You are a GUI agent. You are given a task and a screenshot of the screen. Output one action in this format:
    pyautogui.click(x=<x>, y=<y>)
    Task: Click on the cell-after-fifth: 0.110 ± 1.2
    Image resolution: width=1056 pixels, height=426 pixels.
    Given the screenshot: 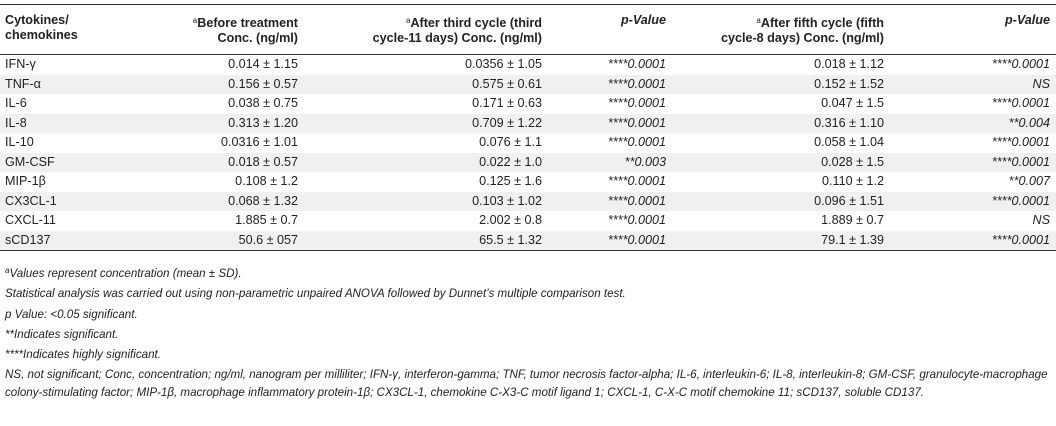 What is the action you would take?
    pyautogui.click(x=853, y=181)
    